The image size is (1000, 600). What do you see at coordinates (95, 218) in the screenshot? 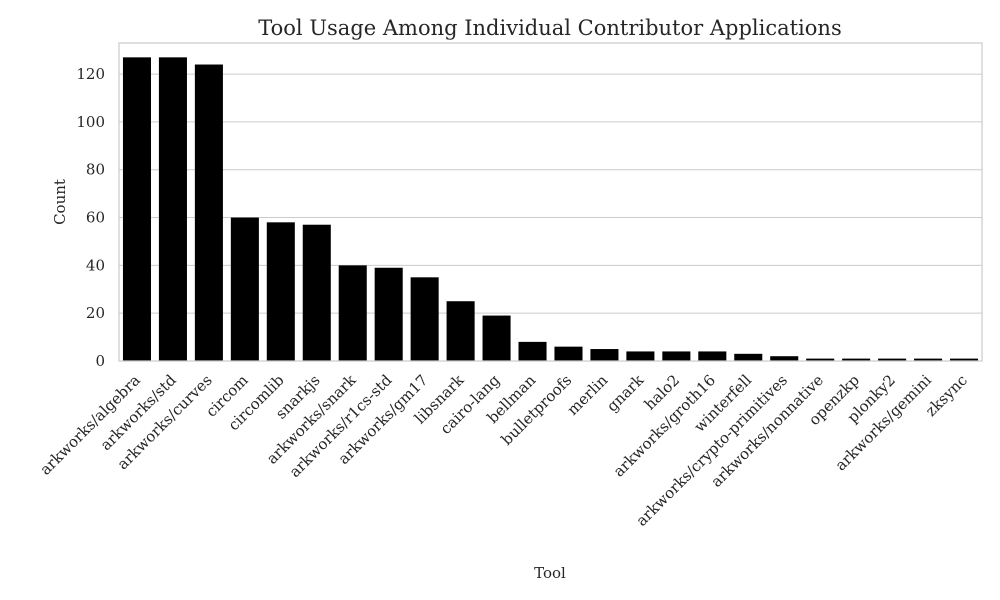
I see `y-tick-label: 60` at bounding box center [95, 218].